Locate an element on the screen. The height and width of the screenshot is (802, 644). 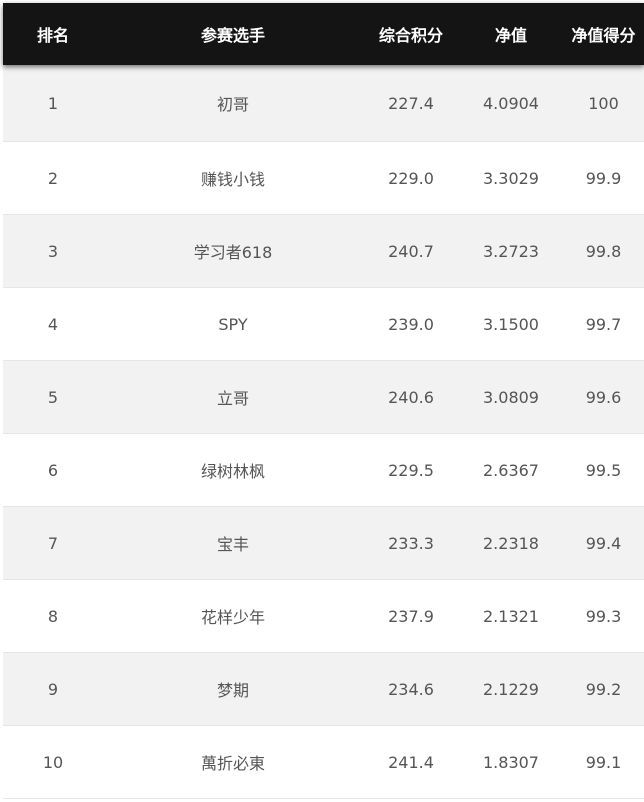
rank-cell: 1 is located at coordinates (53, 103).